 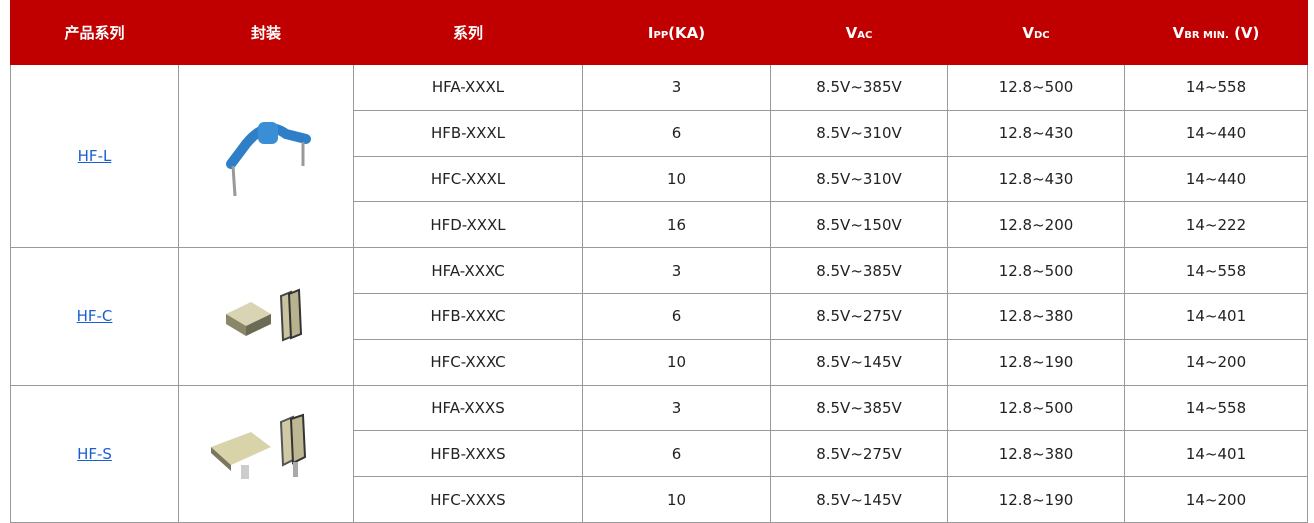 What do you see at coordinates (676, 225) in the screenshot?
I see `data-cell: 16` at bounding box center [676, 225].